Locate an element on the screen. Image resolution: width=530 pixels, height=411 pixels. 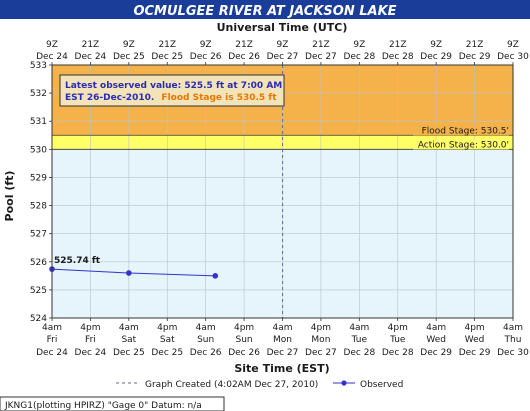
bottom-tick-day-2: Sat is located at coordinates (128, 340).